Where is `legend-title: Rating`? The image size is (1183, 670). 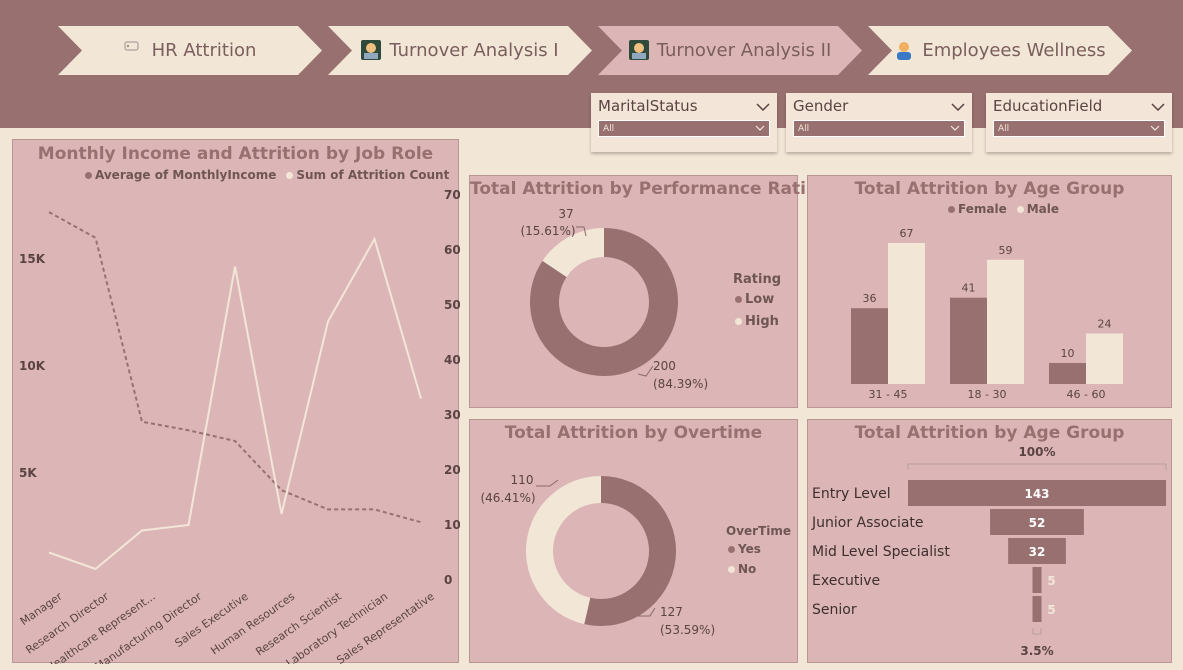 legend-title: Rating is located at coordinates (757, 279).